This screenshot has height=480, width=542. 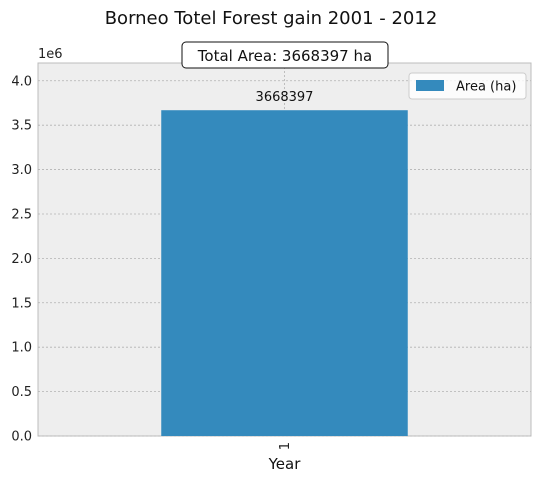 I want to click on x-tick-label: 1, so click(x=285, y=446).